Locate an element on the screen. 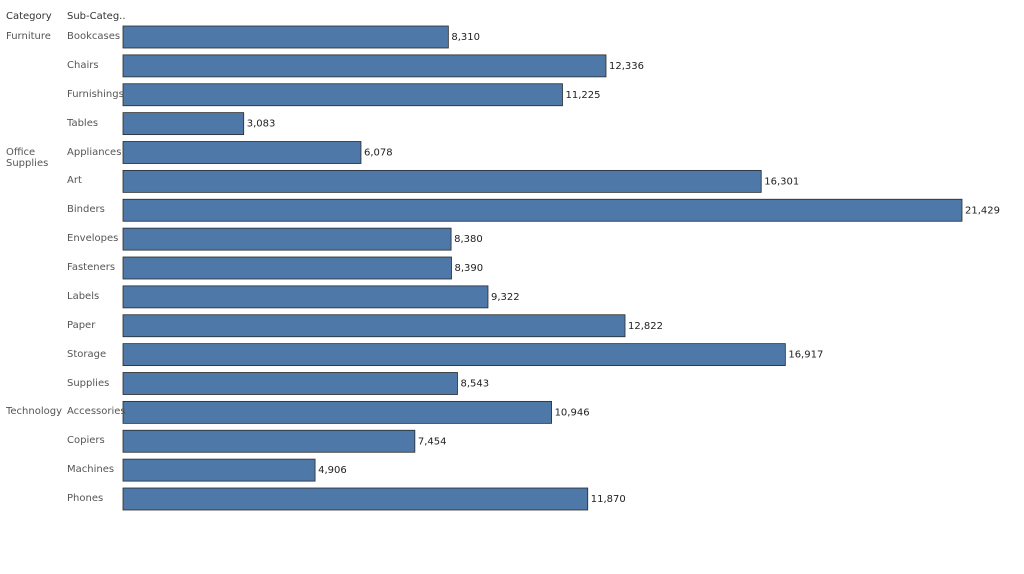  sub-category-label: Tables is located at coordinates (83, 123).